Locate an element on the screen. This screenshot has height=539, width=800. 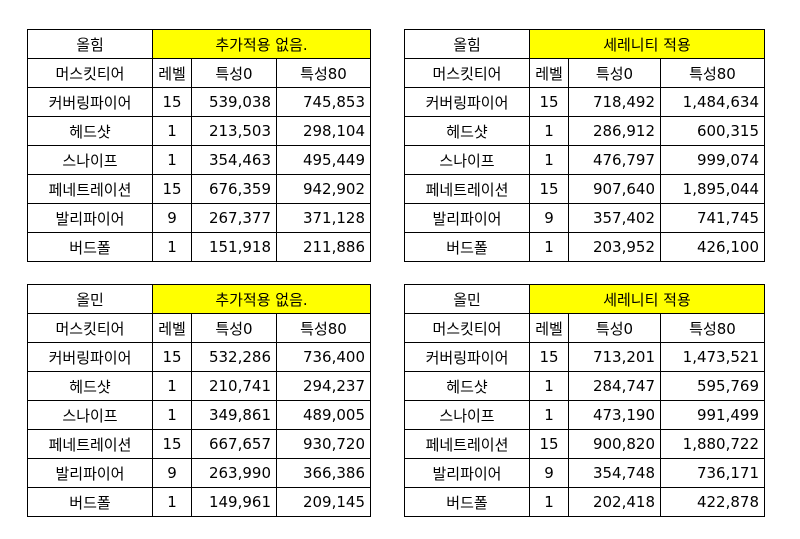
condition-label: 세레니티 적용 is located at coordinates (647, 44).